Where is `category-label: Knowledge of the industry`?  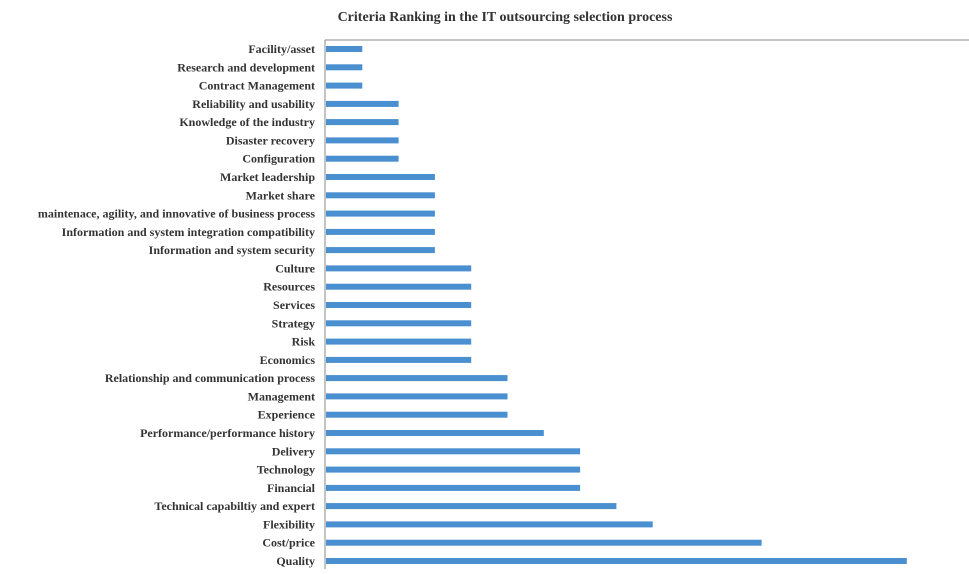
category-label: Knowledge of the industry is located at coordinates (247, 122).